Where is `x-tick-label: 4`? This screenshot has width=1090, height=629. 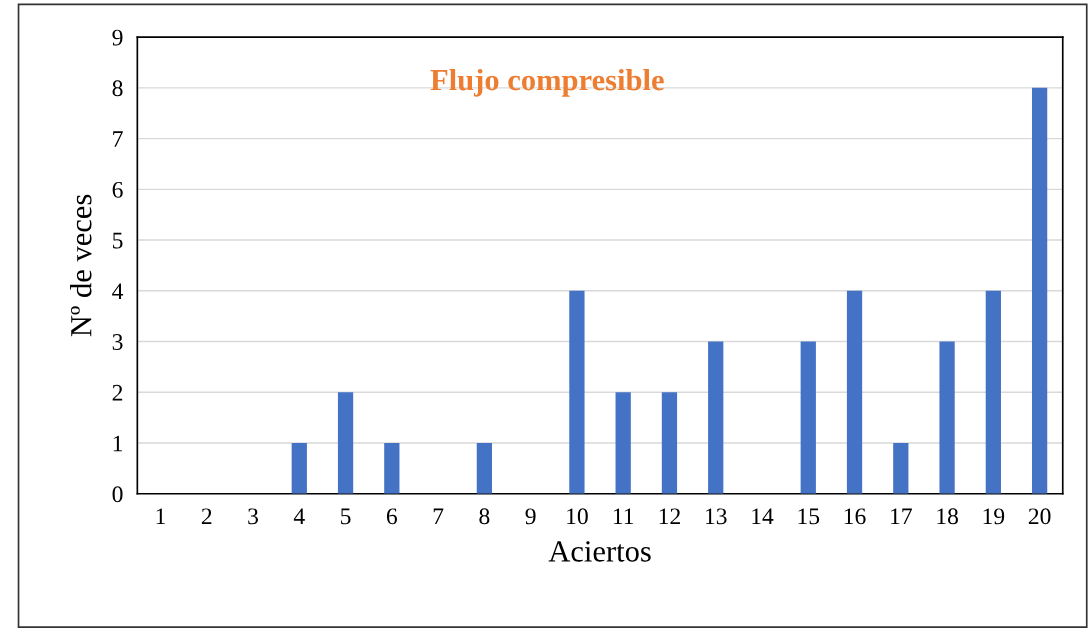 x-tick-label: 4 is located at coordinates (299, 516).